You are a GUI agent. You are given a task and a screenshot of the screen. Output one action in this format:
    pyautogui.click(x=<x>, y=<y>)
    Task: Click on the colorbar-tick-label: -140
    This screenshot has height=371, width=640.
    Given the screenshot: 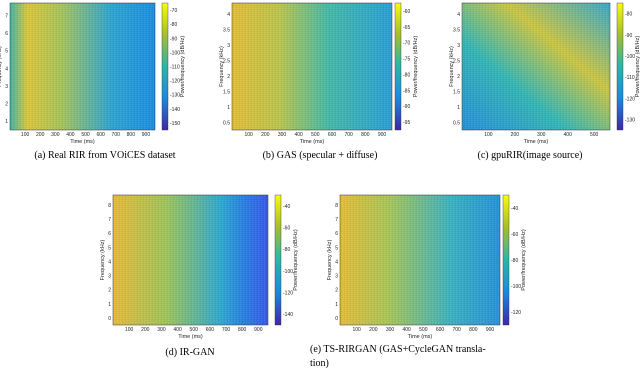 What is the action you would take?
    pyautogui.click(x=175, y=110)
    